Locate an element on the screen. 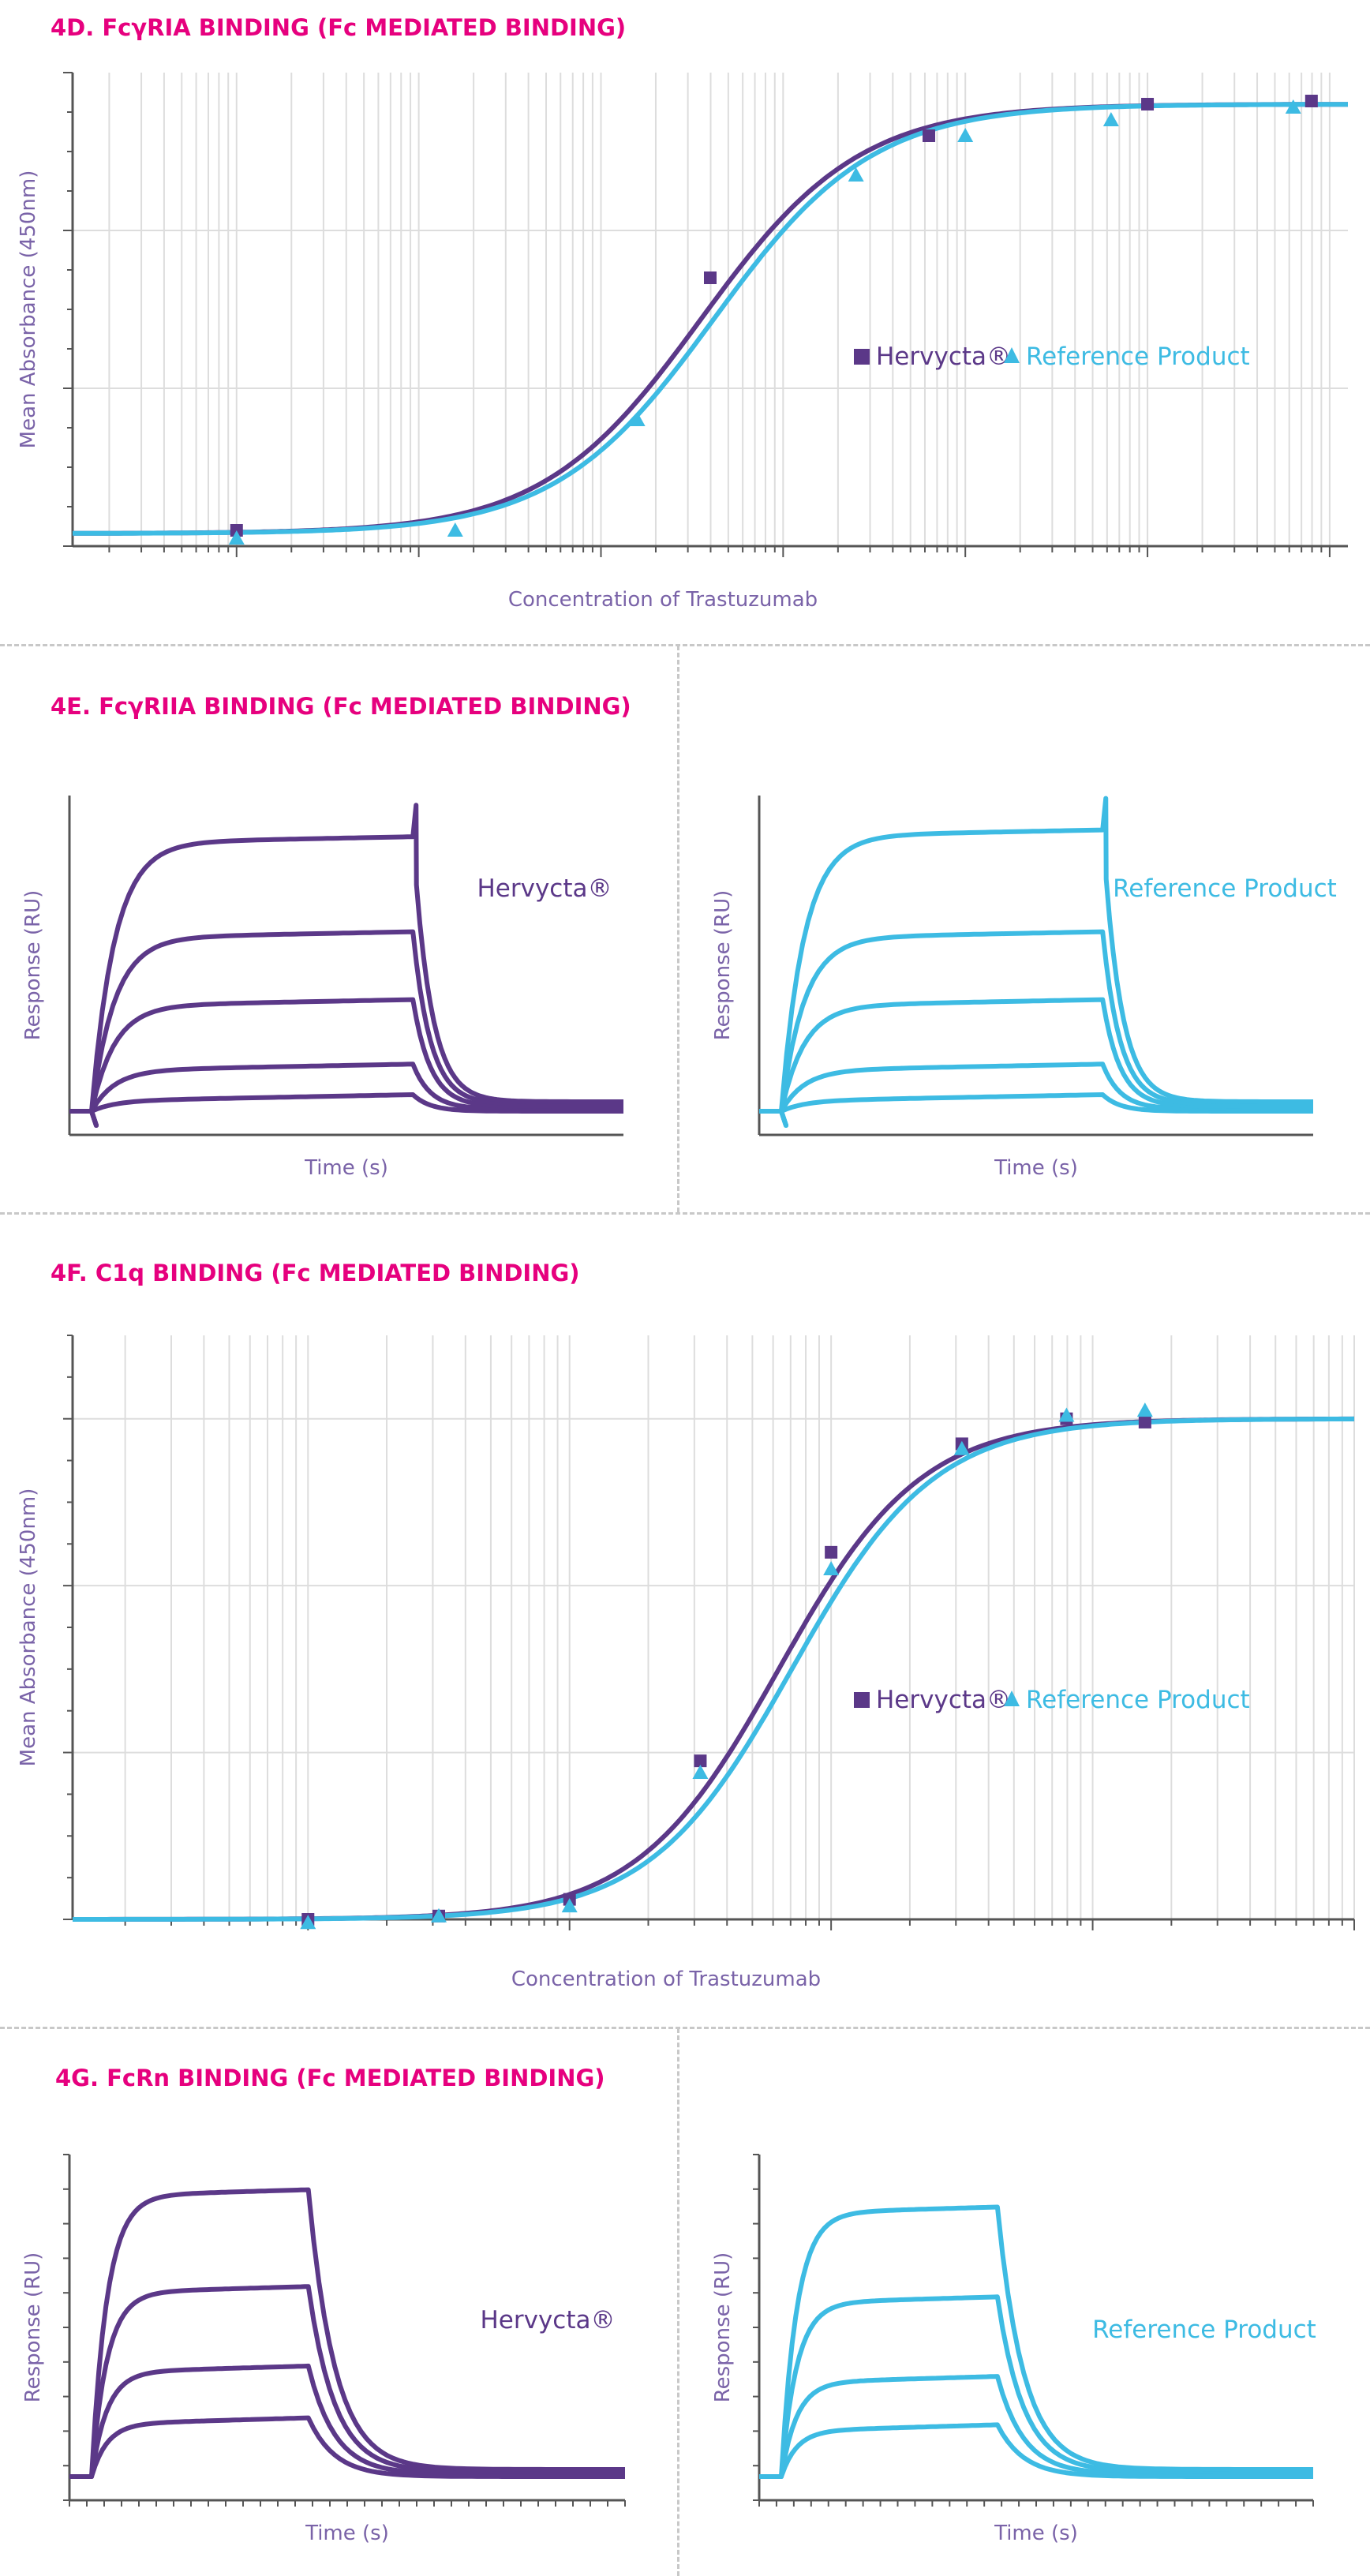 The image size is (1370, 2576). chart-4g-hervycta: Time (s) Response (RU) Hervycta® is located at coordinates (323, 2349).